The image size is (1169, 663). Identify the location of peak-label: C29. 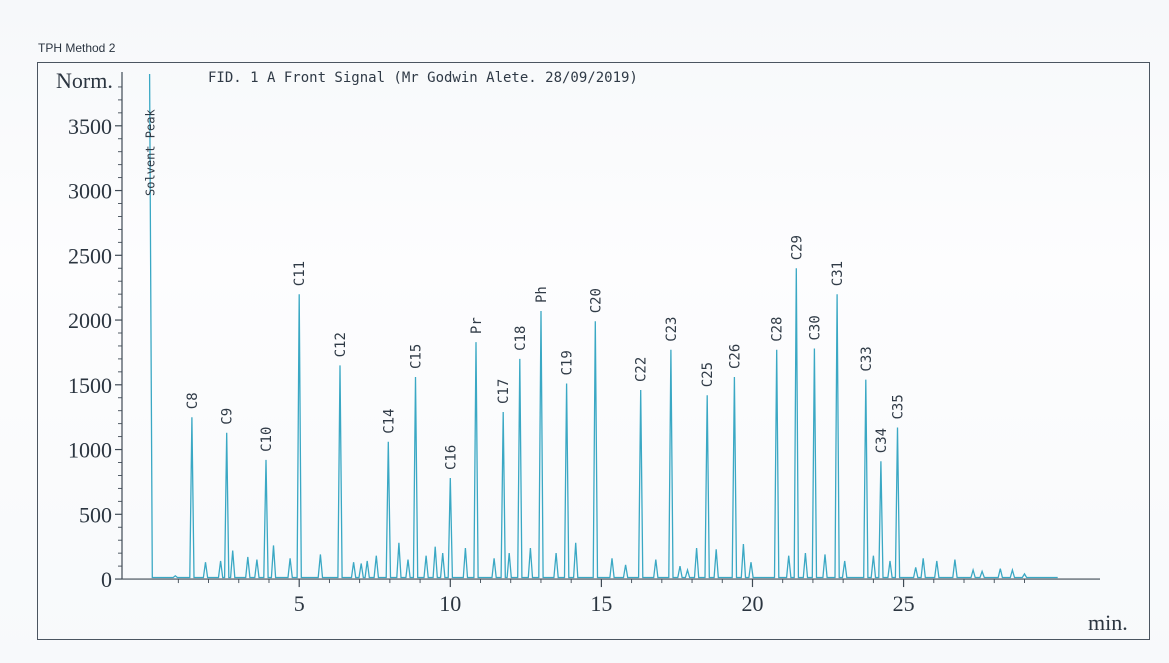
(797, 247).